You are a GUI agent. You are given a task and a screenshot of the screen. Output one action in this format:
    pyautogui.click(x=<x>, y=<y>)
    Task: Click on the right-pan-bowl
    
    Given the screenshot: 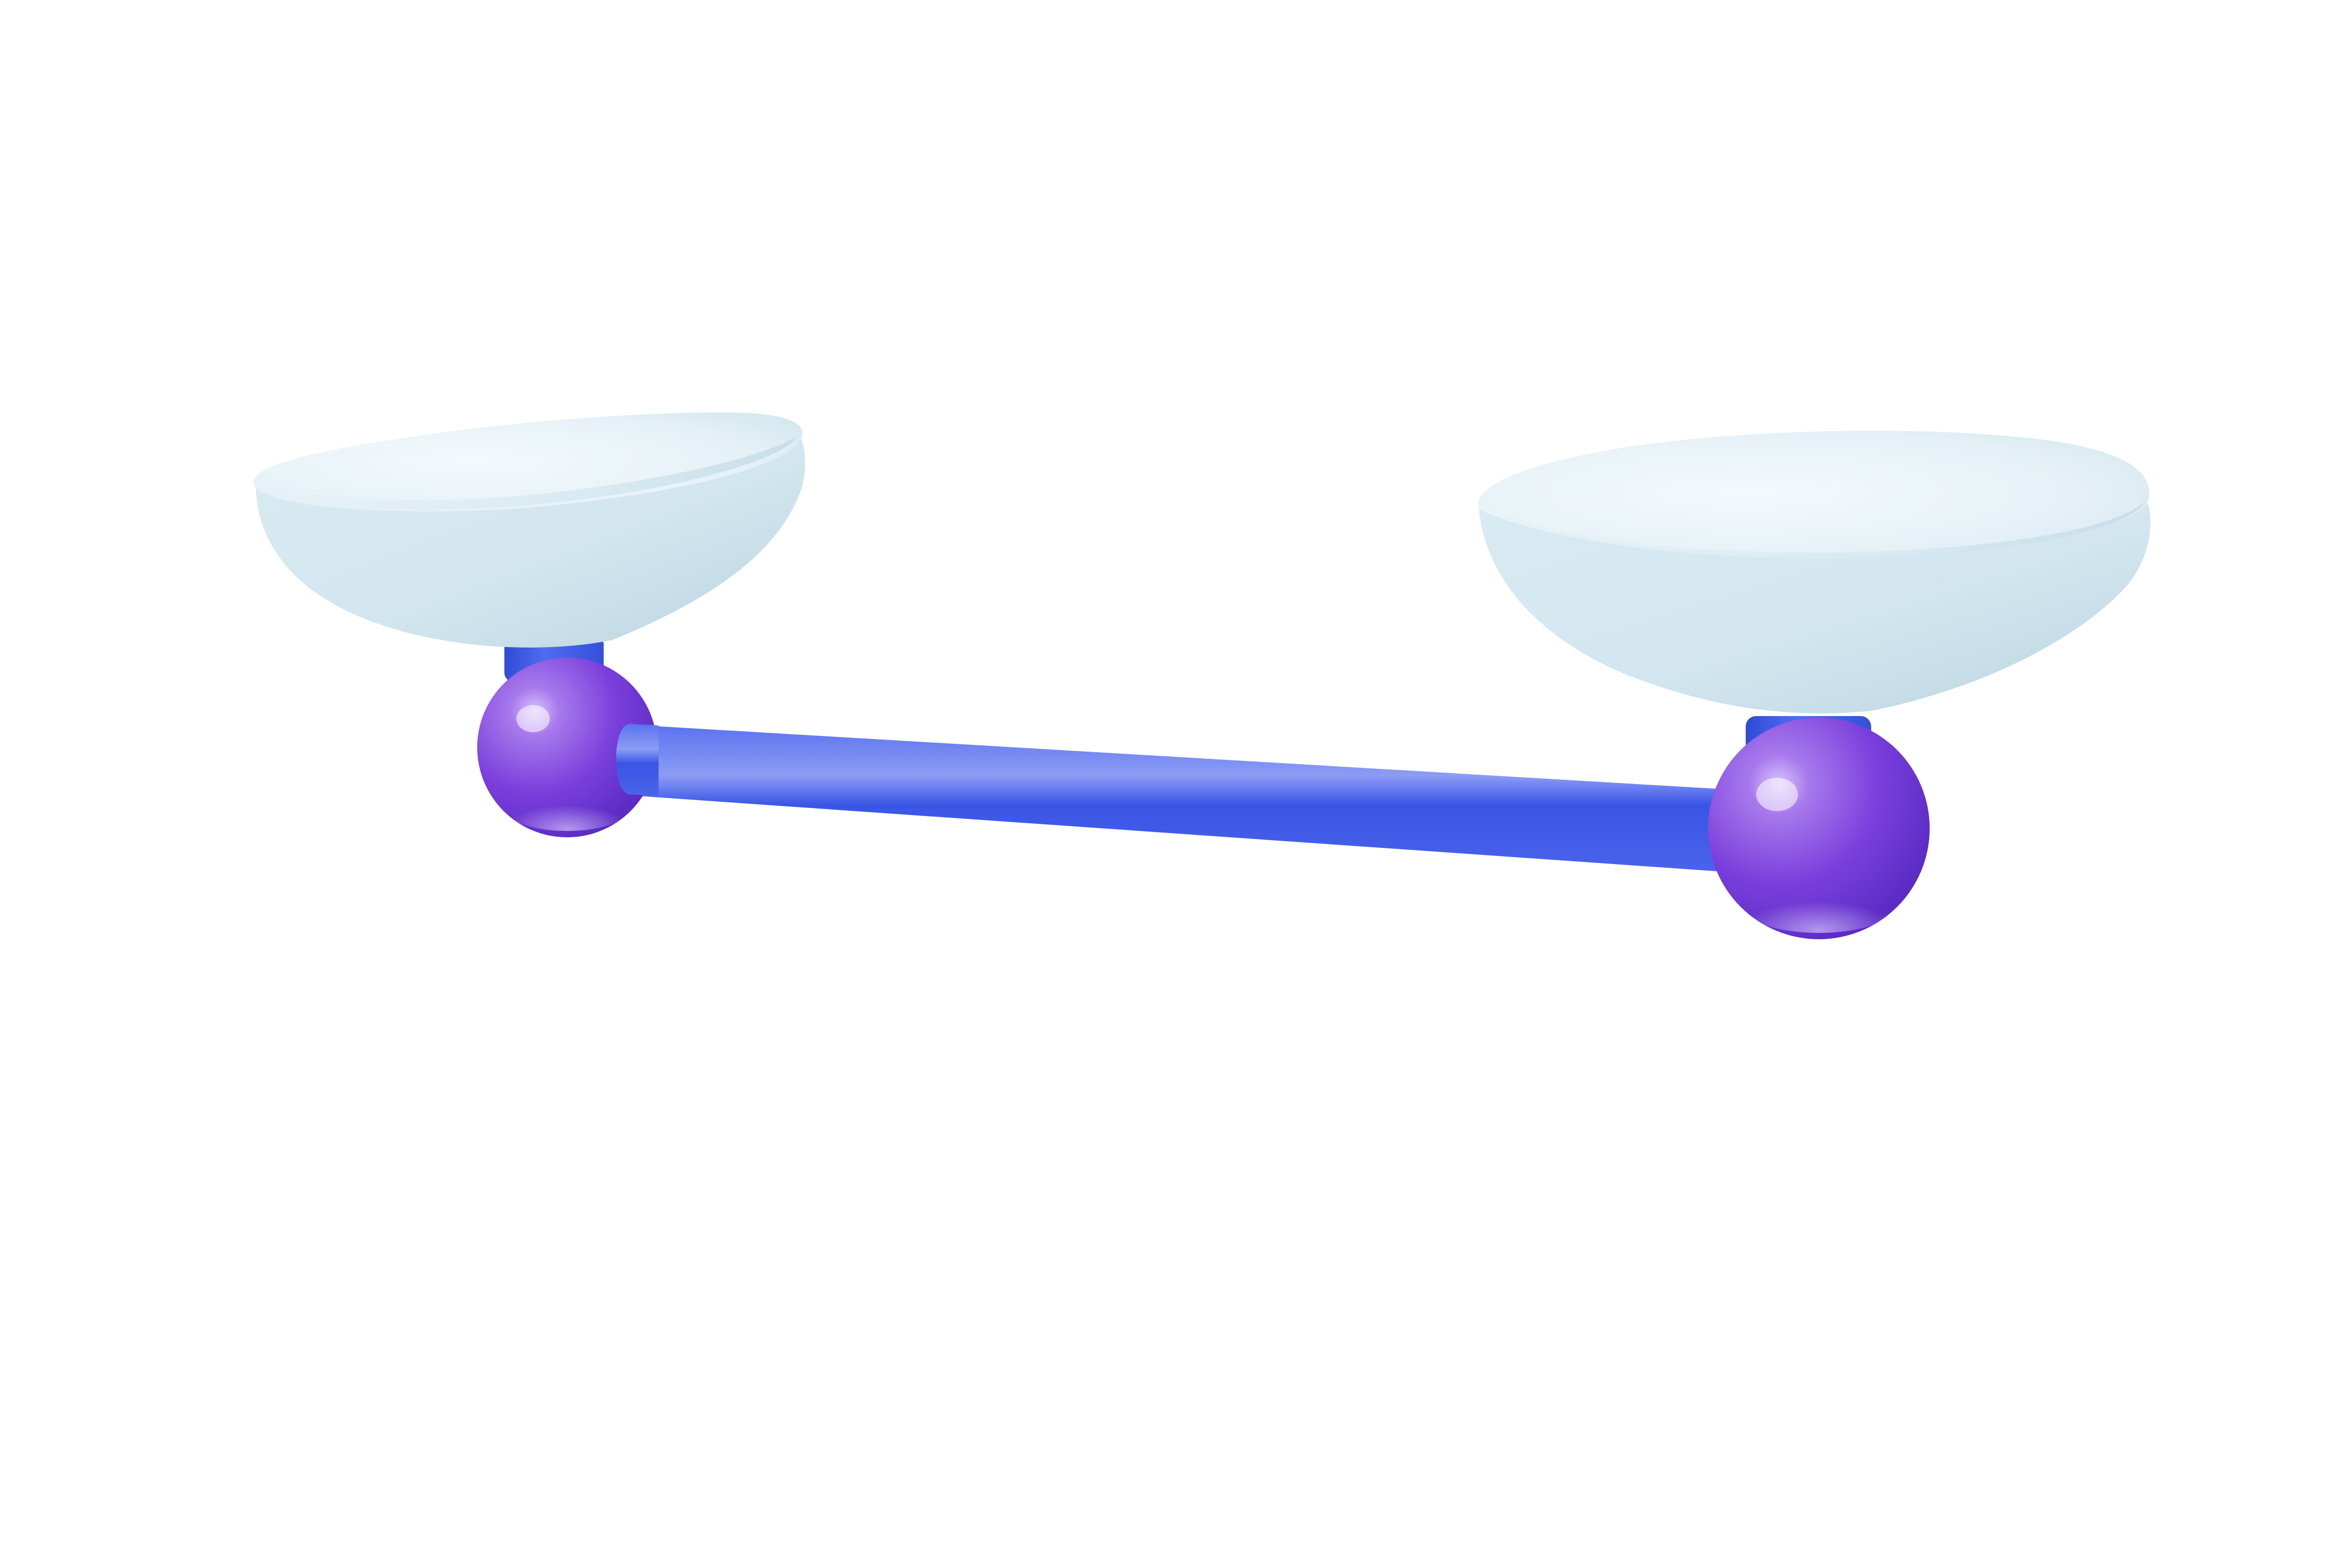 What is the action you would take?
    pyautogui.click(x=1815, y=608)
    